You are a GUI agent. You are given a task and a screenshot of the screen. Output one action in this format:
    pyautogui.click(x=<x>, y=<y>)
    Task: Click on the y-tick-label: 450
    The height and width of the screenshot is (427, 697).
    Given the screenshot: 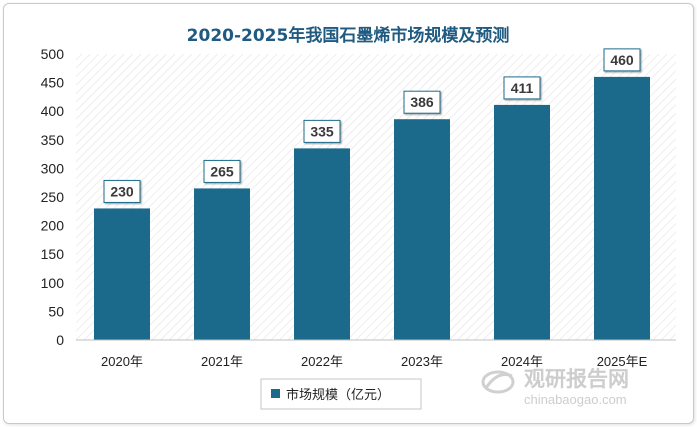 What is the action you would take?
    pyautogui.click(x=53, y=83)
    